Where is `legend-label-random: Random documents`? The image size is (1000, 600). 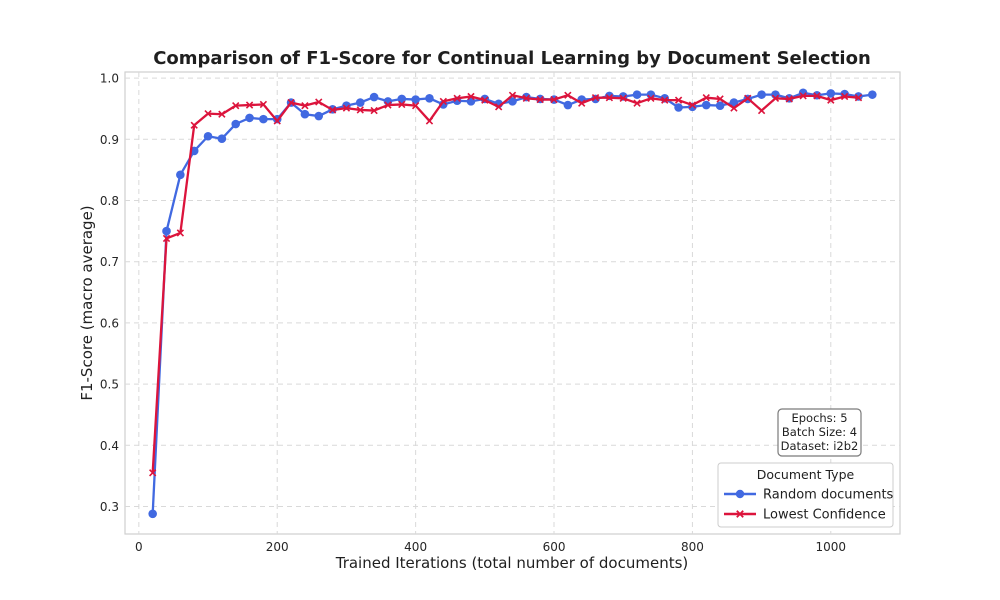 legend-label-random: Random documents is located at coordinates (828, 495).